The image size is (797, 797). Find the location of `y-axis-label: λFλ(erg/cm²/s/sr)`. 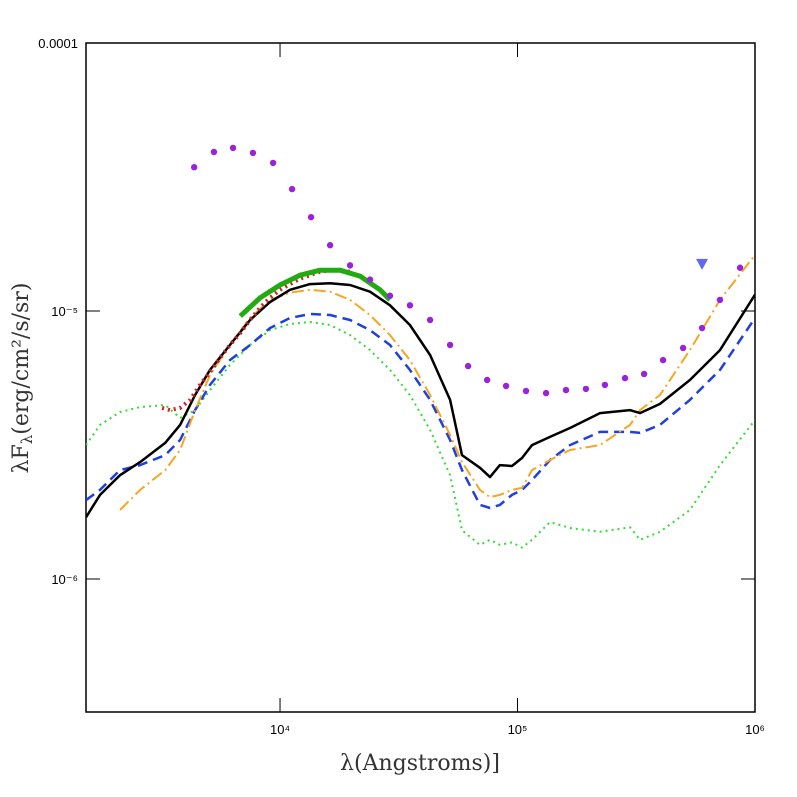

y-axis-label: λFλ(erg/cm²/s/sr) is located at coordinates (22, 378).